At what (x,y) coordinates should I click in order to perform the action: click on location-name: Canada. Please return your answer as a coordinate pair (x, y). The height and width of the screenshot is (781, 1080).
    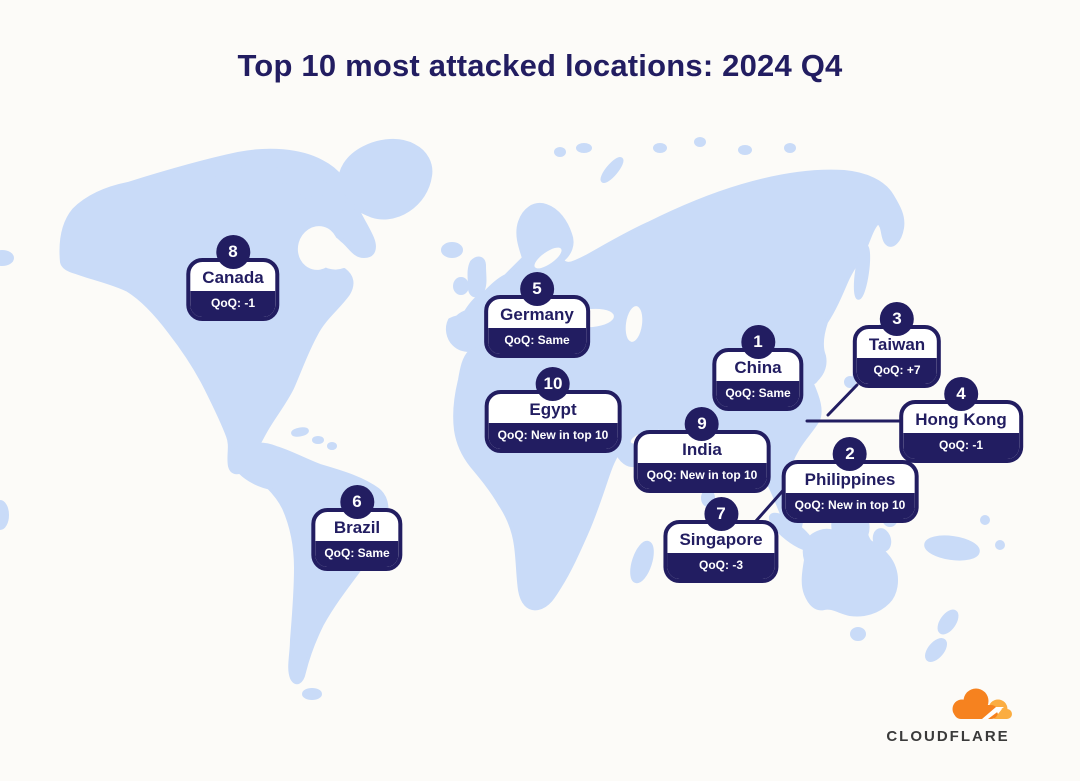
    Looking at the image, I should click on (233, 277).